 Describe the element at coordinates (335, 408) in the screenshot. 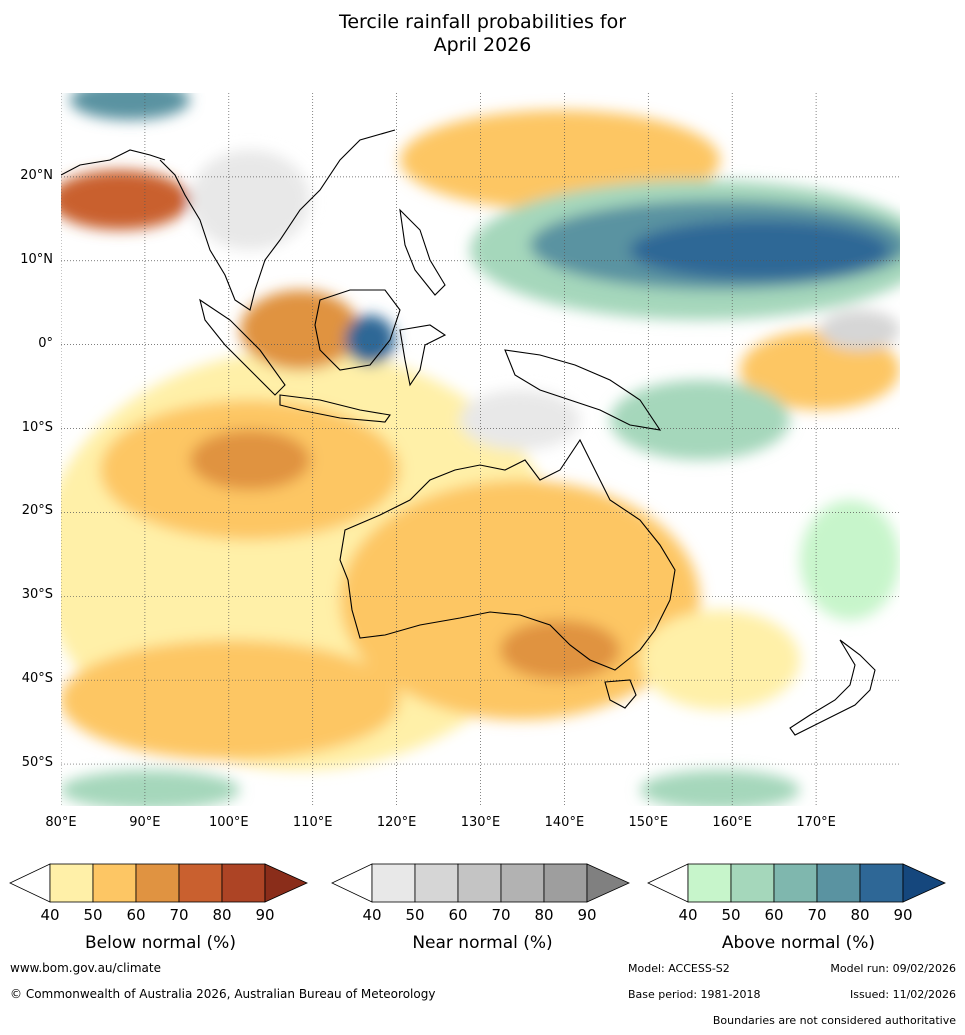

I see `java-coastline` at that location.